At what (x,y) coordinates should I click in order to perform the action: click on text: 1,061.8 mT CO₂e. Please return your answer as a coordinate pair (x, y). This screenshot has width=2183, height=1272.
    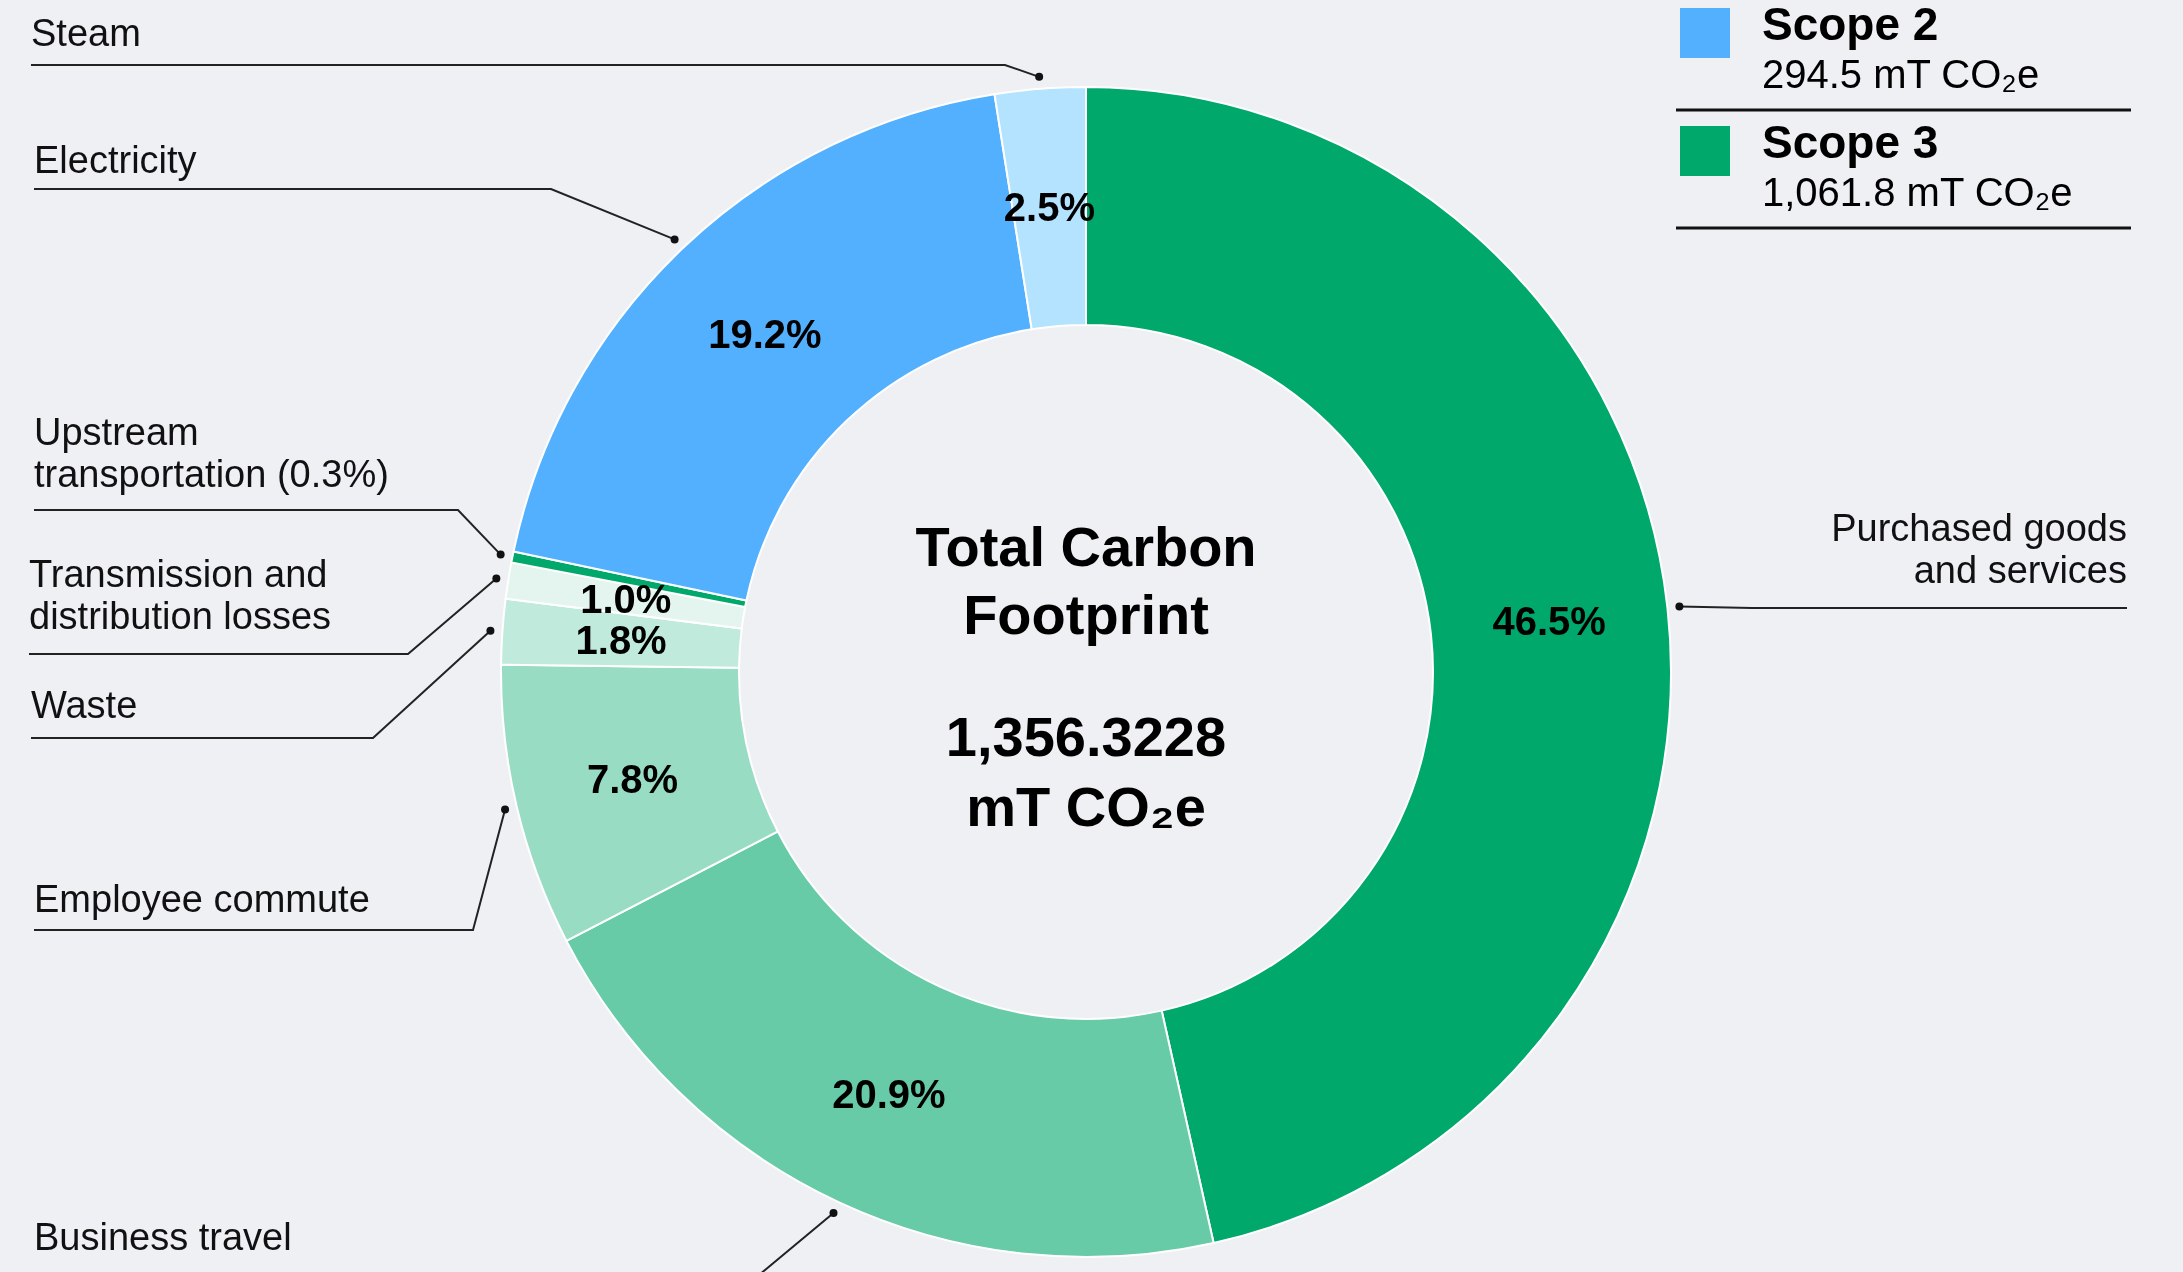
    Looking at the image, I should click on (1917, 192).